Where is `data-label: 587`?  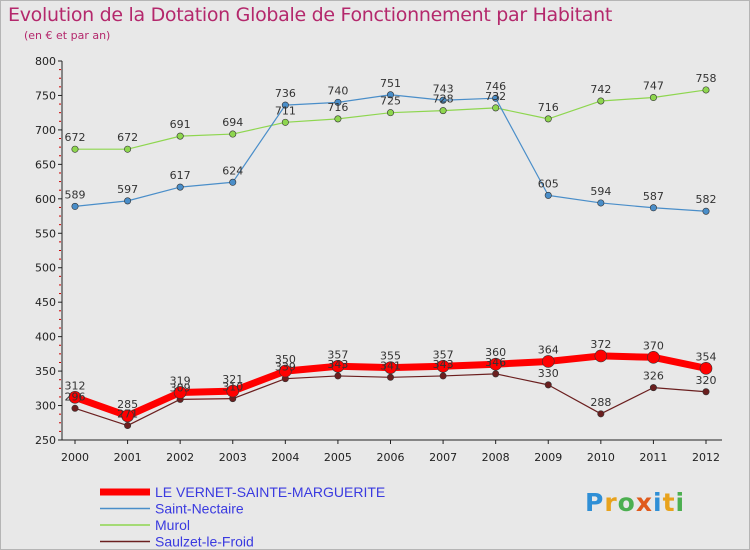
data-label: 587 is located at coordinates (653, 196).